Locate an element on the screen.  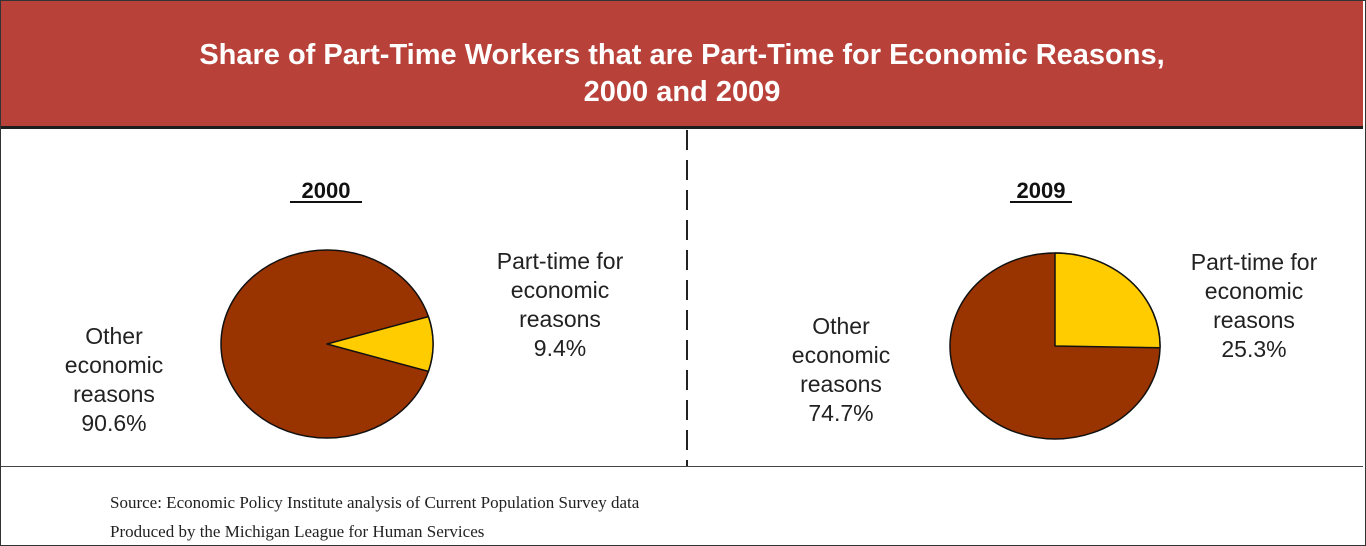
pie-label-economic-2000: Part-time for economic reasons 9.4% is located at coordinates (560, 304).